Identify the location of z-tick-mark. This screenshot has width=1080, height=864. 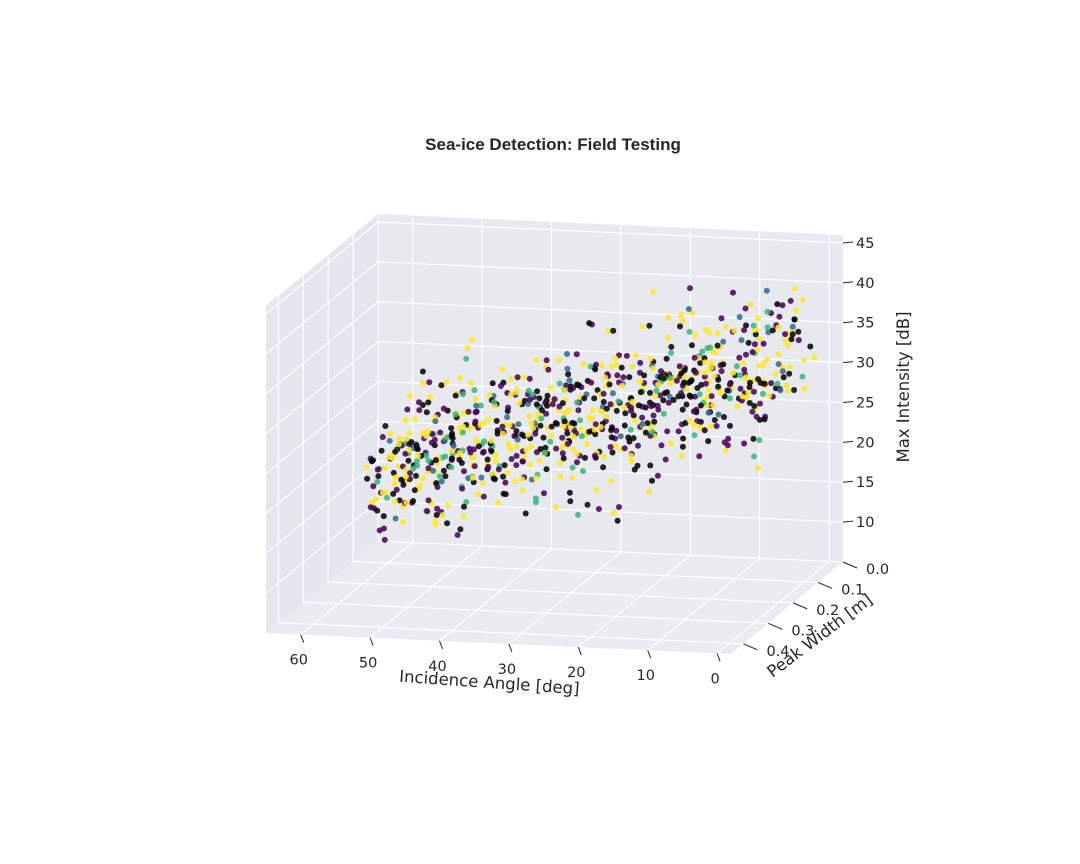
(848, 362).